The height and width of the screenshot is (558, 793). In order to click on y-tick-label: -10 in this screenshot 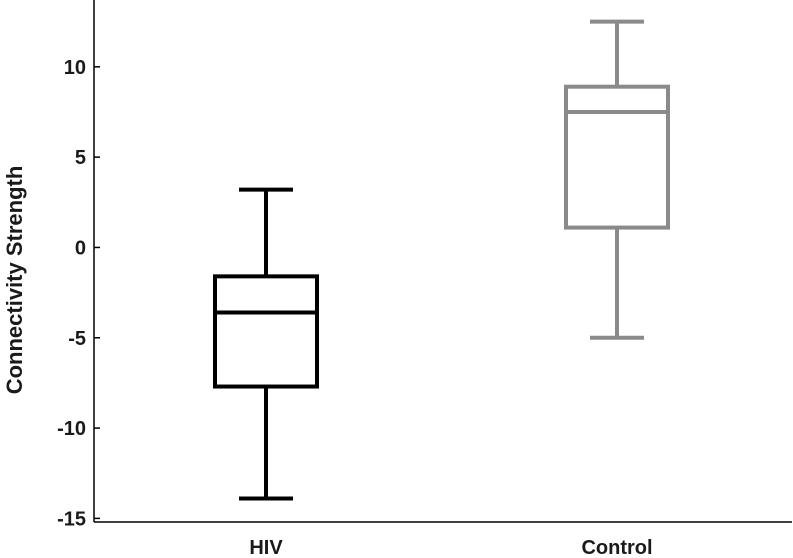, I will do `click(71, 429)`.